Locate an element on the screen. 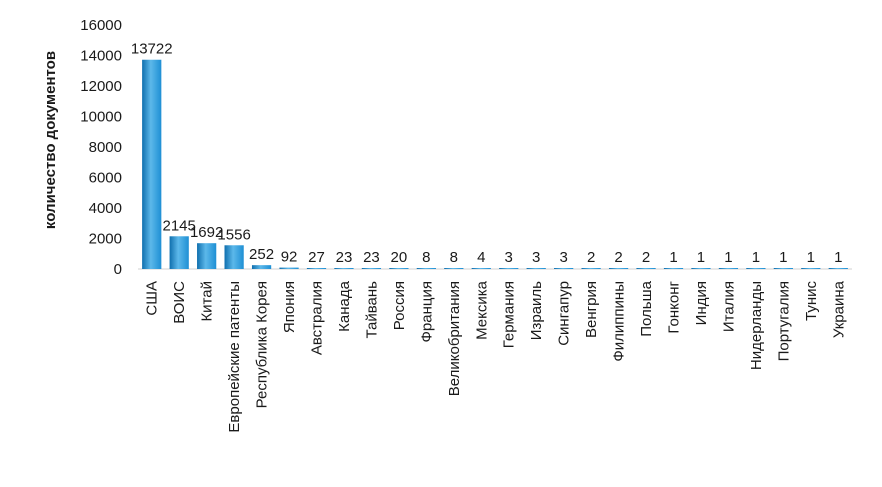  category-label: Тайвань is located at coordinates (371, 310).